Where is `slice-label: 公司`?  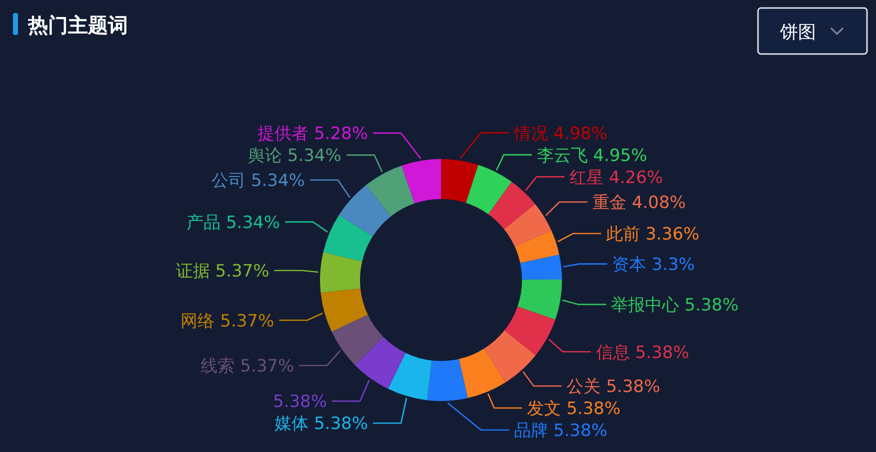 slice-label: 公司 is located at coordinates (231, 181).